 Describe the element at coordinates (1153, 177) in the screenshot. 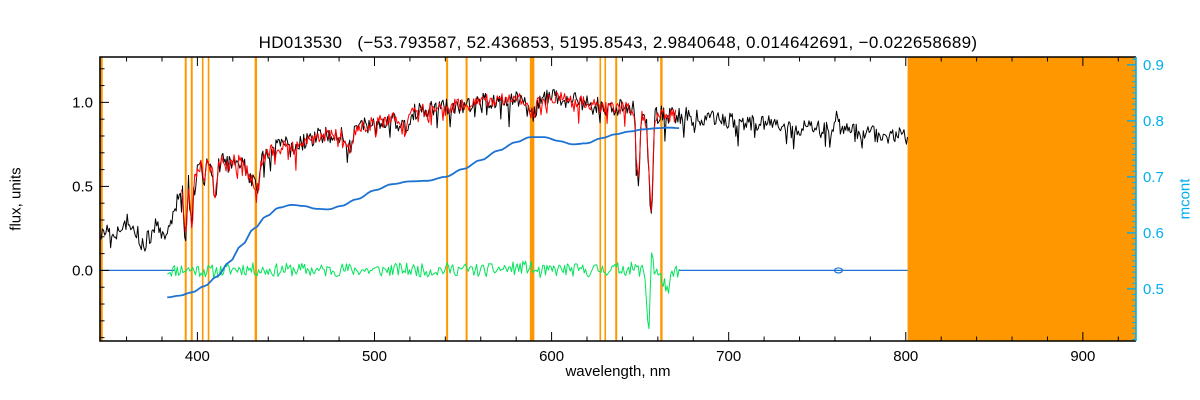

I see `y-right-tick-label: 0.7` at that location.